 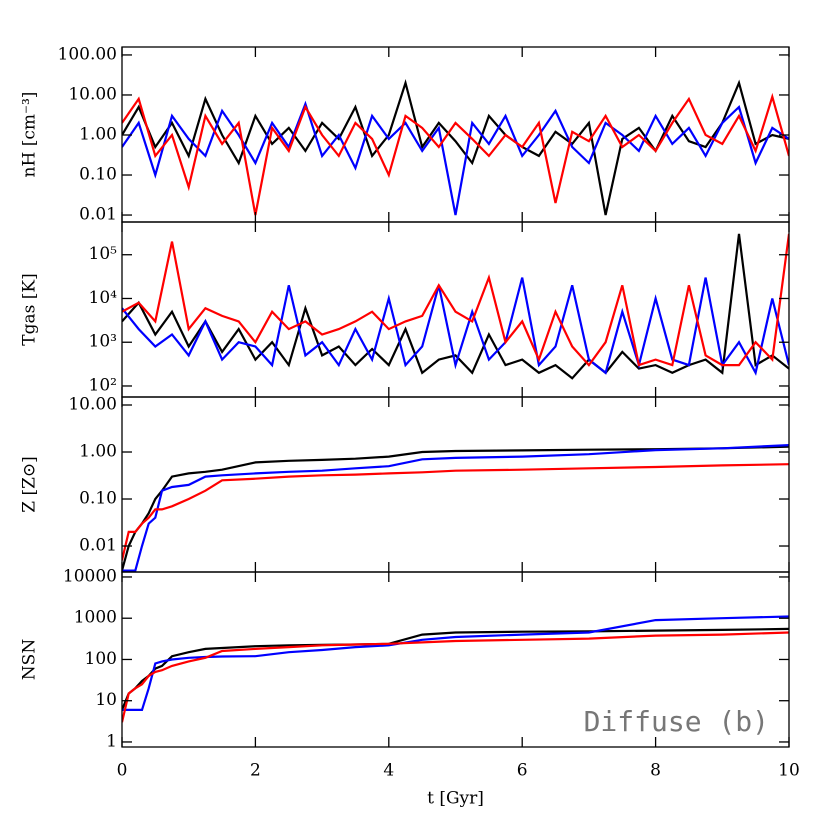 I want to click on x-tick-label: 4, so click(x=388, y=771).